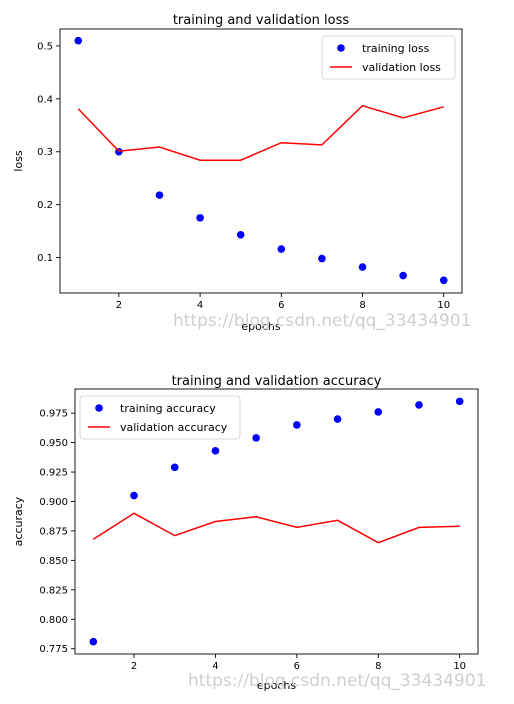 The height and width of the screenshot is (704, 514). Describe the element at coordinates (261, 20) in the screenshot. I see `chart-title: training and validation loss` at that location.